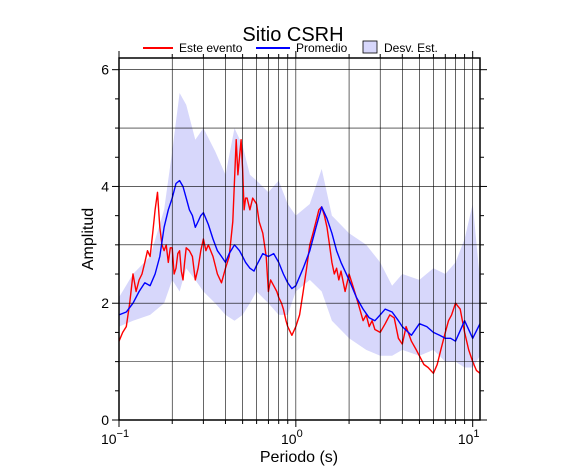  I want to click on y-axis-label: Amplitud, so click(88, 239).